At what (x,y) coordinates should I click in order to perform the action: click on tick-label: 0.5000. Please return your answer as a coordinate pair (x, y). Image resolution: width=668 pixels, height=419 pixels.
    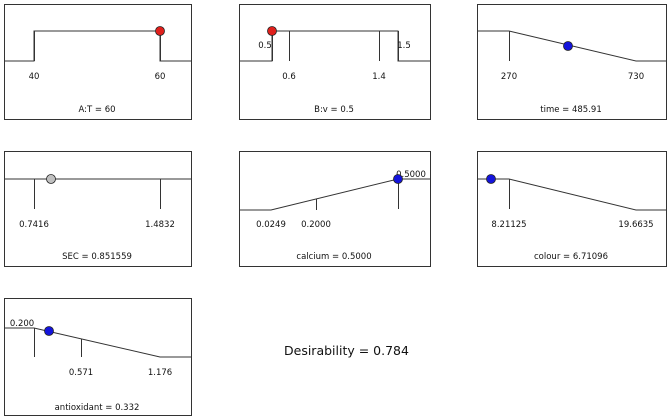
    Looking at the image, I should click on (411, 175).